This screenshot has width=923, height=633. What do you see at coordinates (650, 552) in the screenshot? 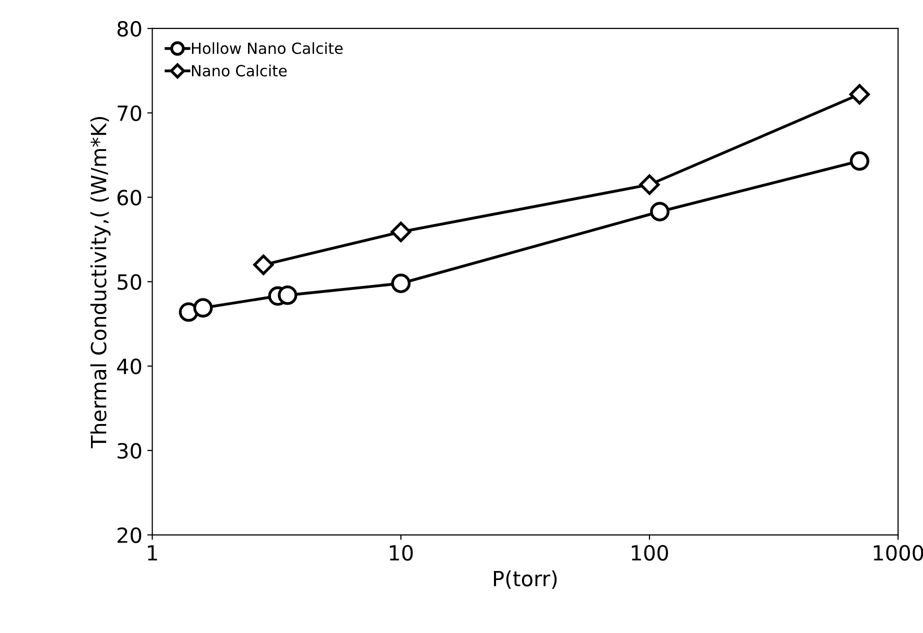
I see `x-tick-label: 100` at bounding box center [650, 552].